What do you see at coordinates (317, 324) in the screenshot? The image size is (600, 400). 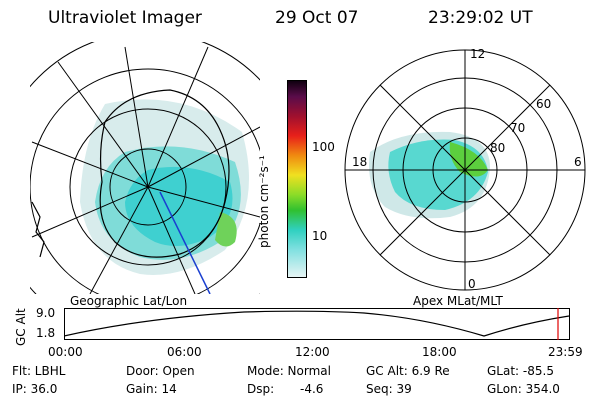 I see `altitude-plot` at bounding box center [317, 324].